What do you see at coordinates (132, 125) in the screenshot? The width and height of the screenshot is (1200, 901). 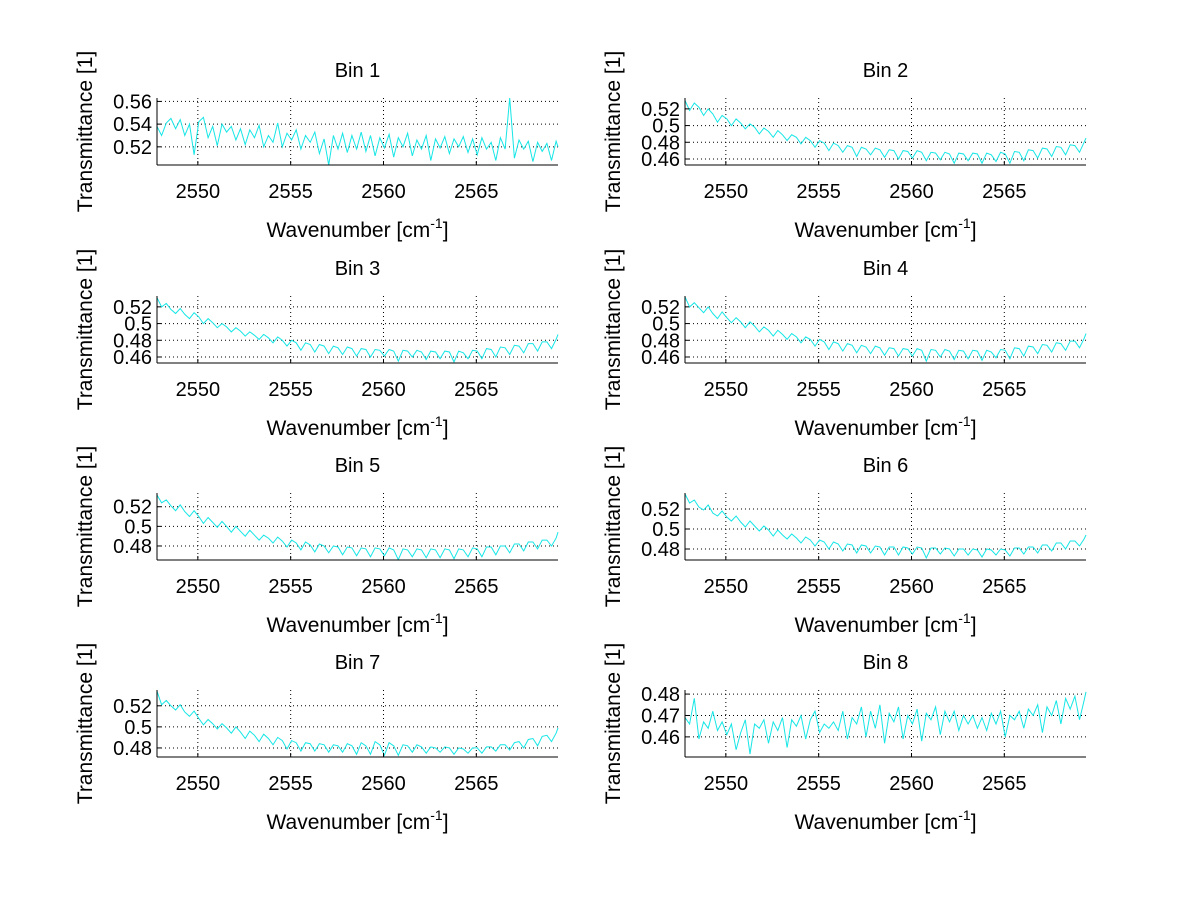 I see `y-tick-label: 0.54` at bounding box center [132, 125].